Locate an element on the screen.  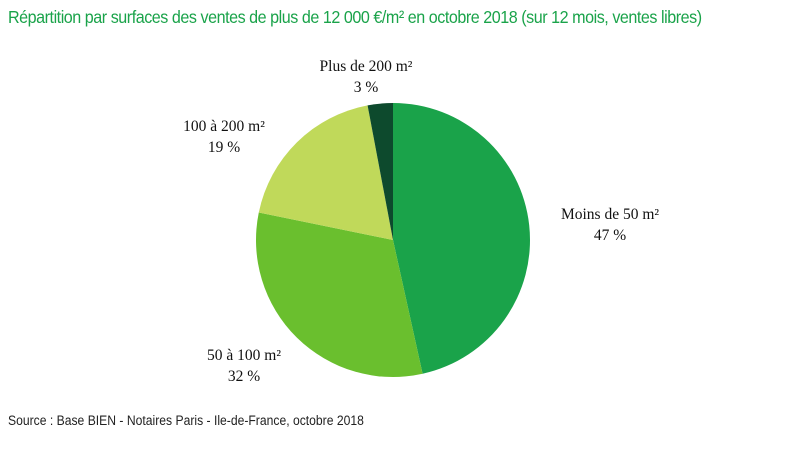
slice-value: 3 % is located at coordinates (366, 87).